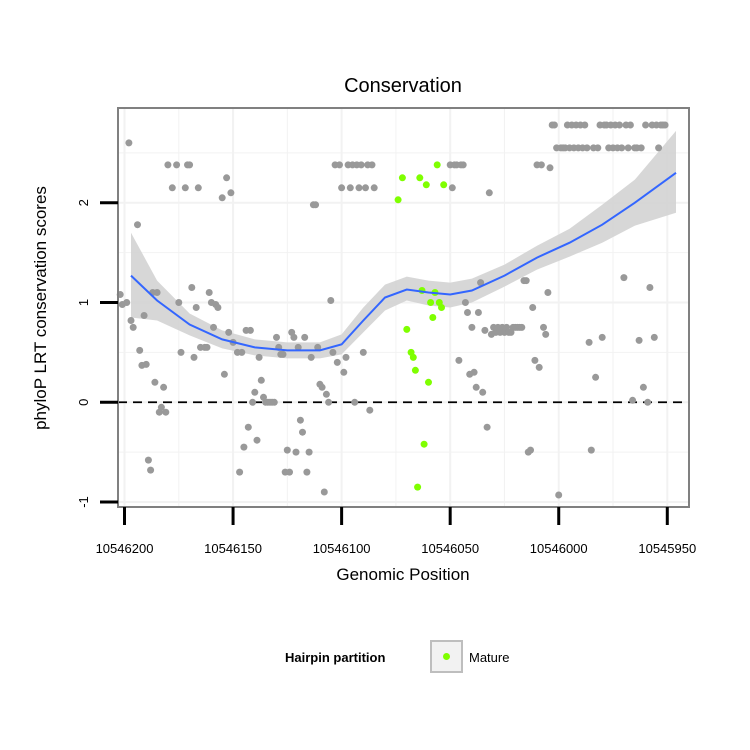  Describe the element at coordinates (402, 574) in the screenshot. I see `x-axis-title: Genomic Position` at that location.